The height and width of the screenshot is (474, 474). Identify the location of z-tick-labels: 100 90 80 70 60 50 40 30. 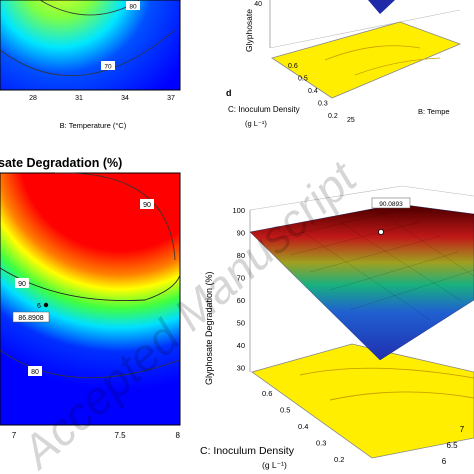
(238, 289).